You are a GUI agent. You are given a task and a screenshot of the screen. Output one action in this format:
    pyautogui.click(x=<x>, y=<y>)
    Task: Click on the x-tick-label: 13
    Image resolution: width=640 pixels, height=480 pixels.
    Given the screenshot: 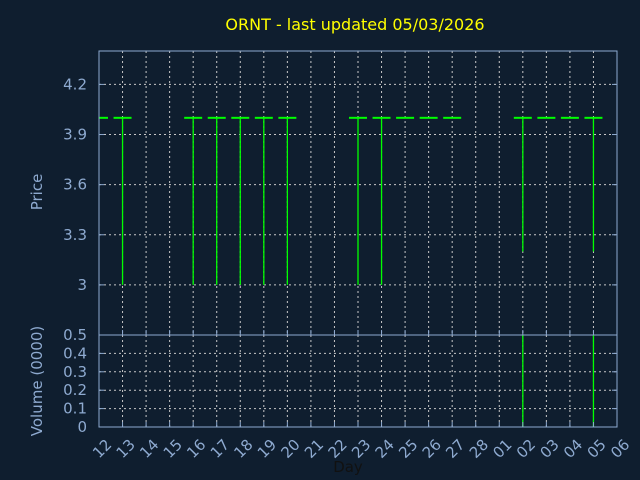 What is the action you would take?
    pyautogui.click(x=126, y=449)
    